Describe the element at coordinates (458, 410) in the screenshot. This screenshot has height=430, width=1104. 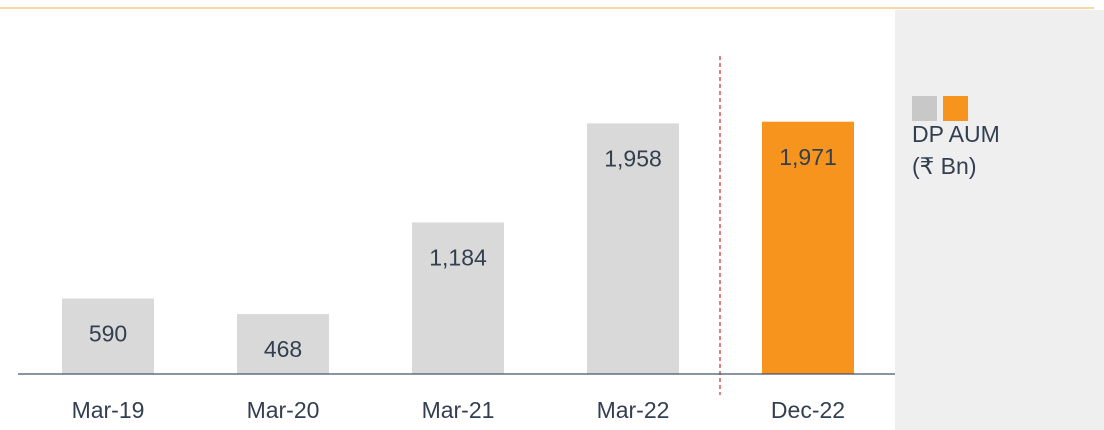
I see `x-tick-label: Mar-21` at that location.